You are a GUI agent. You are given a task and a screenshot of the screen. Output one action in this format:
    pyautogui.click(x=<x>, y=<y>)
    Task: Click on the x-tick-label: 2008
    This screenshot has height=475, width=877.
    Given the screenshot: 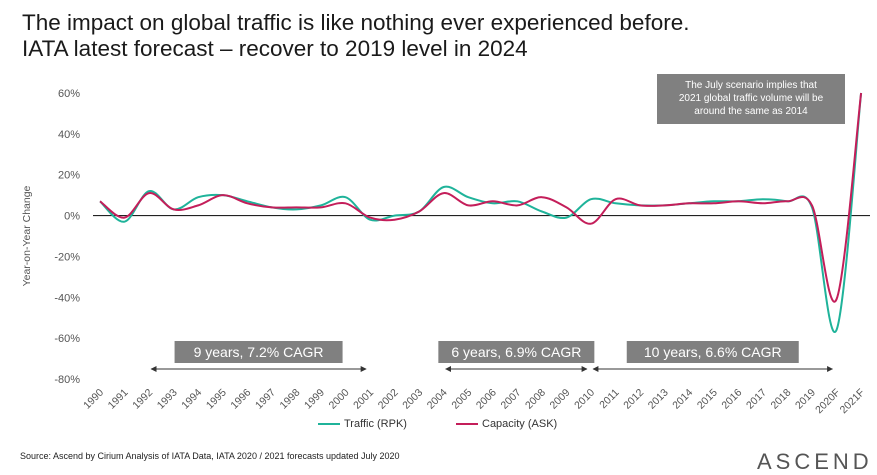 What is the action you would take?
    pyautogui.click(x=535, y=399)
    